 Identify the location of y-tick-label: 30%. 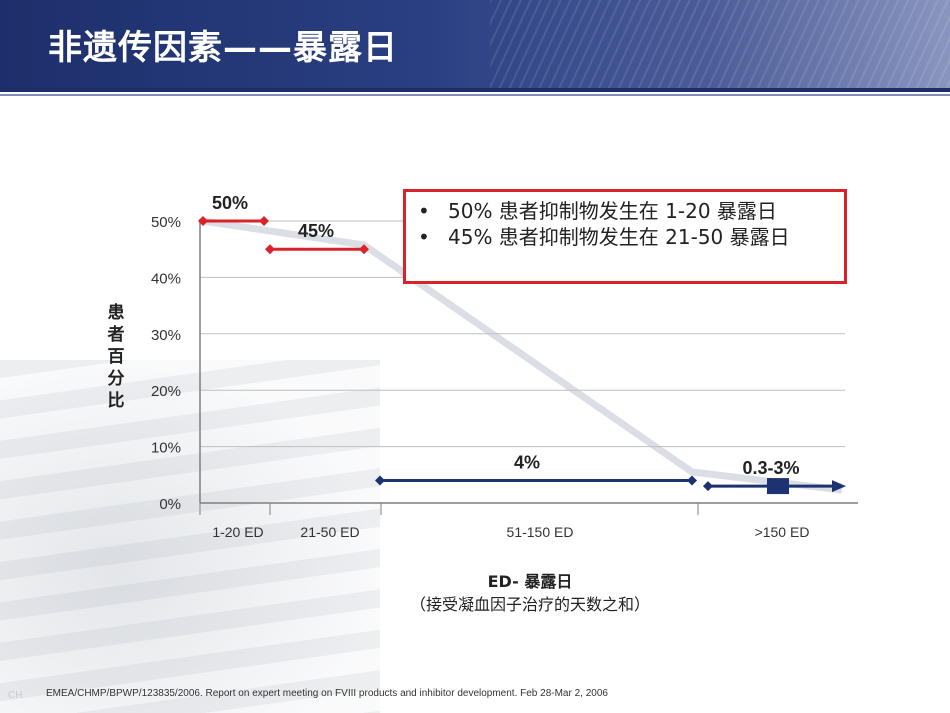
(166, 335).